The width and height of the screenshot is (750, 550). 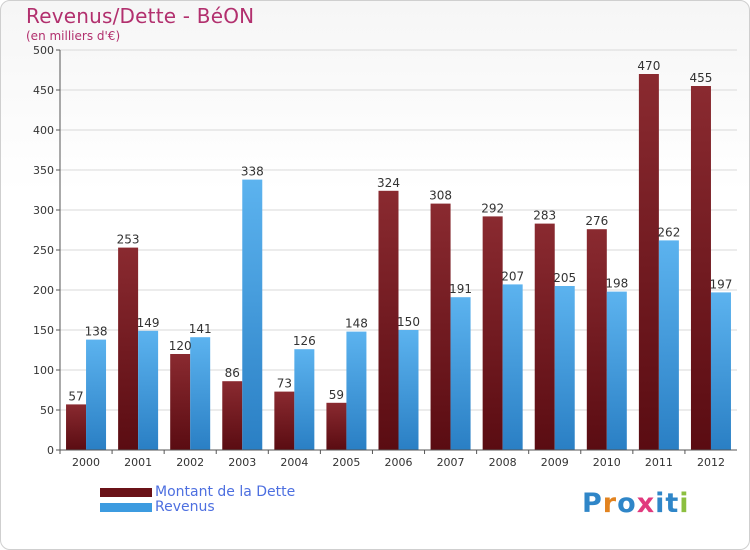 What do you see at coordinates (512, 276) in the screenshot?
I see `data-label: 207` at bounding box center [512, 276].